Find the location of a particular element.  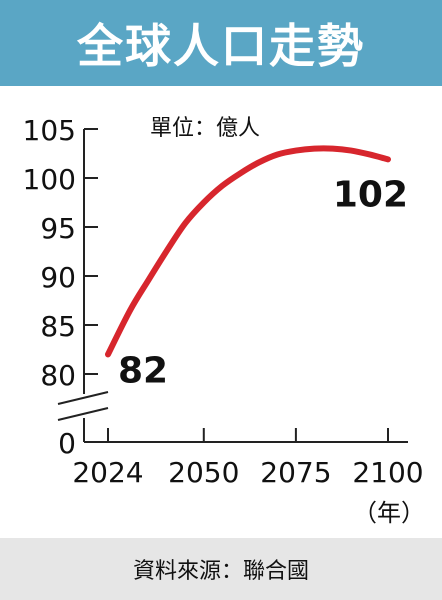

axis-break-mark is located at coordinates (83, 406).